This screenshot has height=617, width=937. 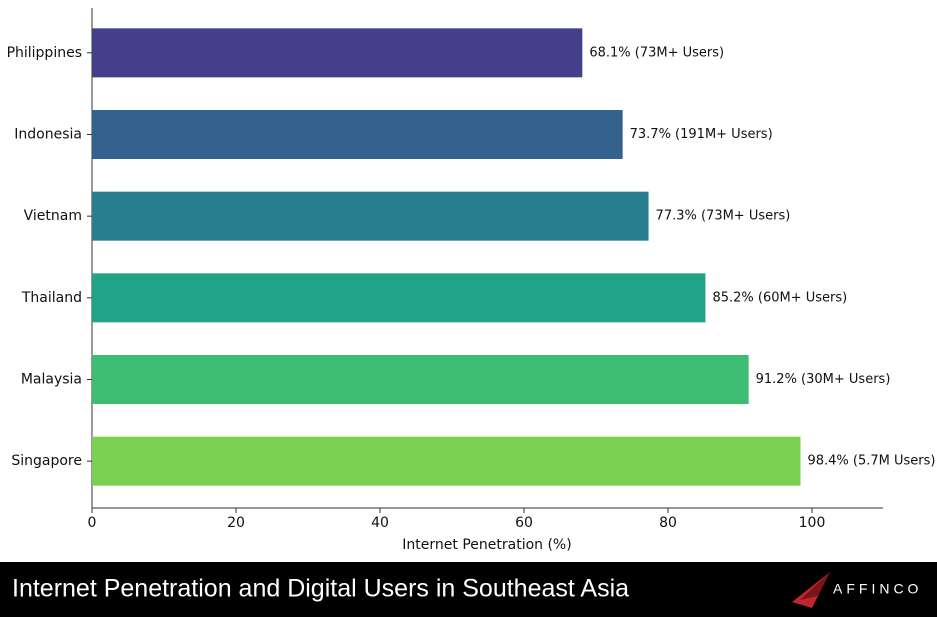 I want to click on value-label: 91.2% (30M+ Users), so click(x=823, y=379).